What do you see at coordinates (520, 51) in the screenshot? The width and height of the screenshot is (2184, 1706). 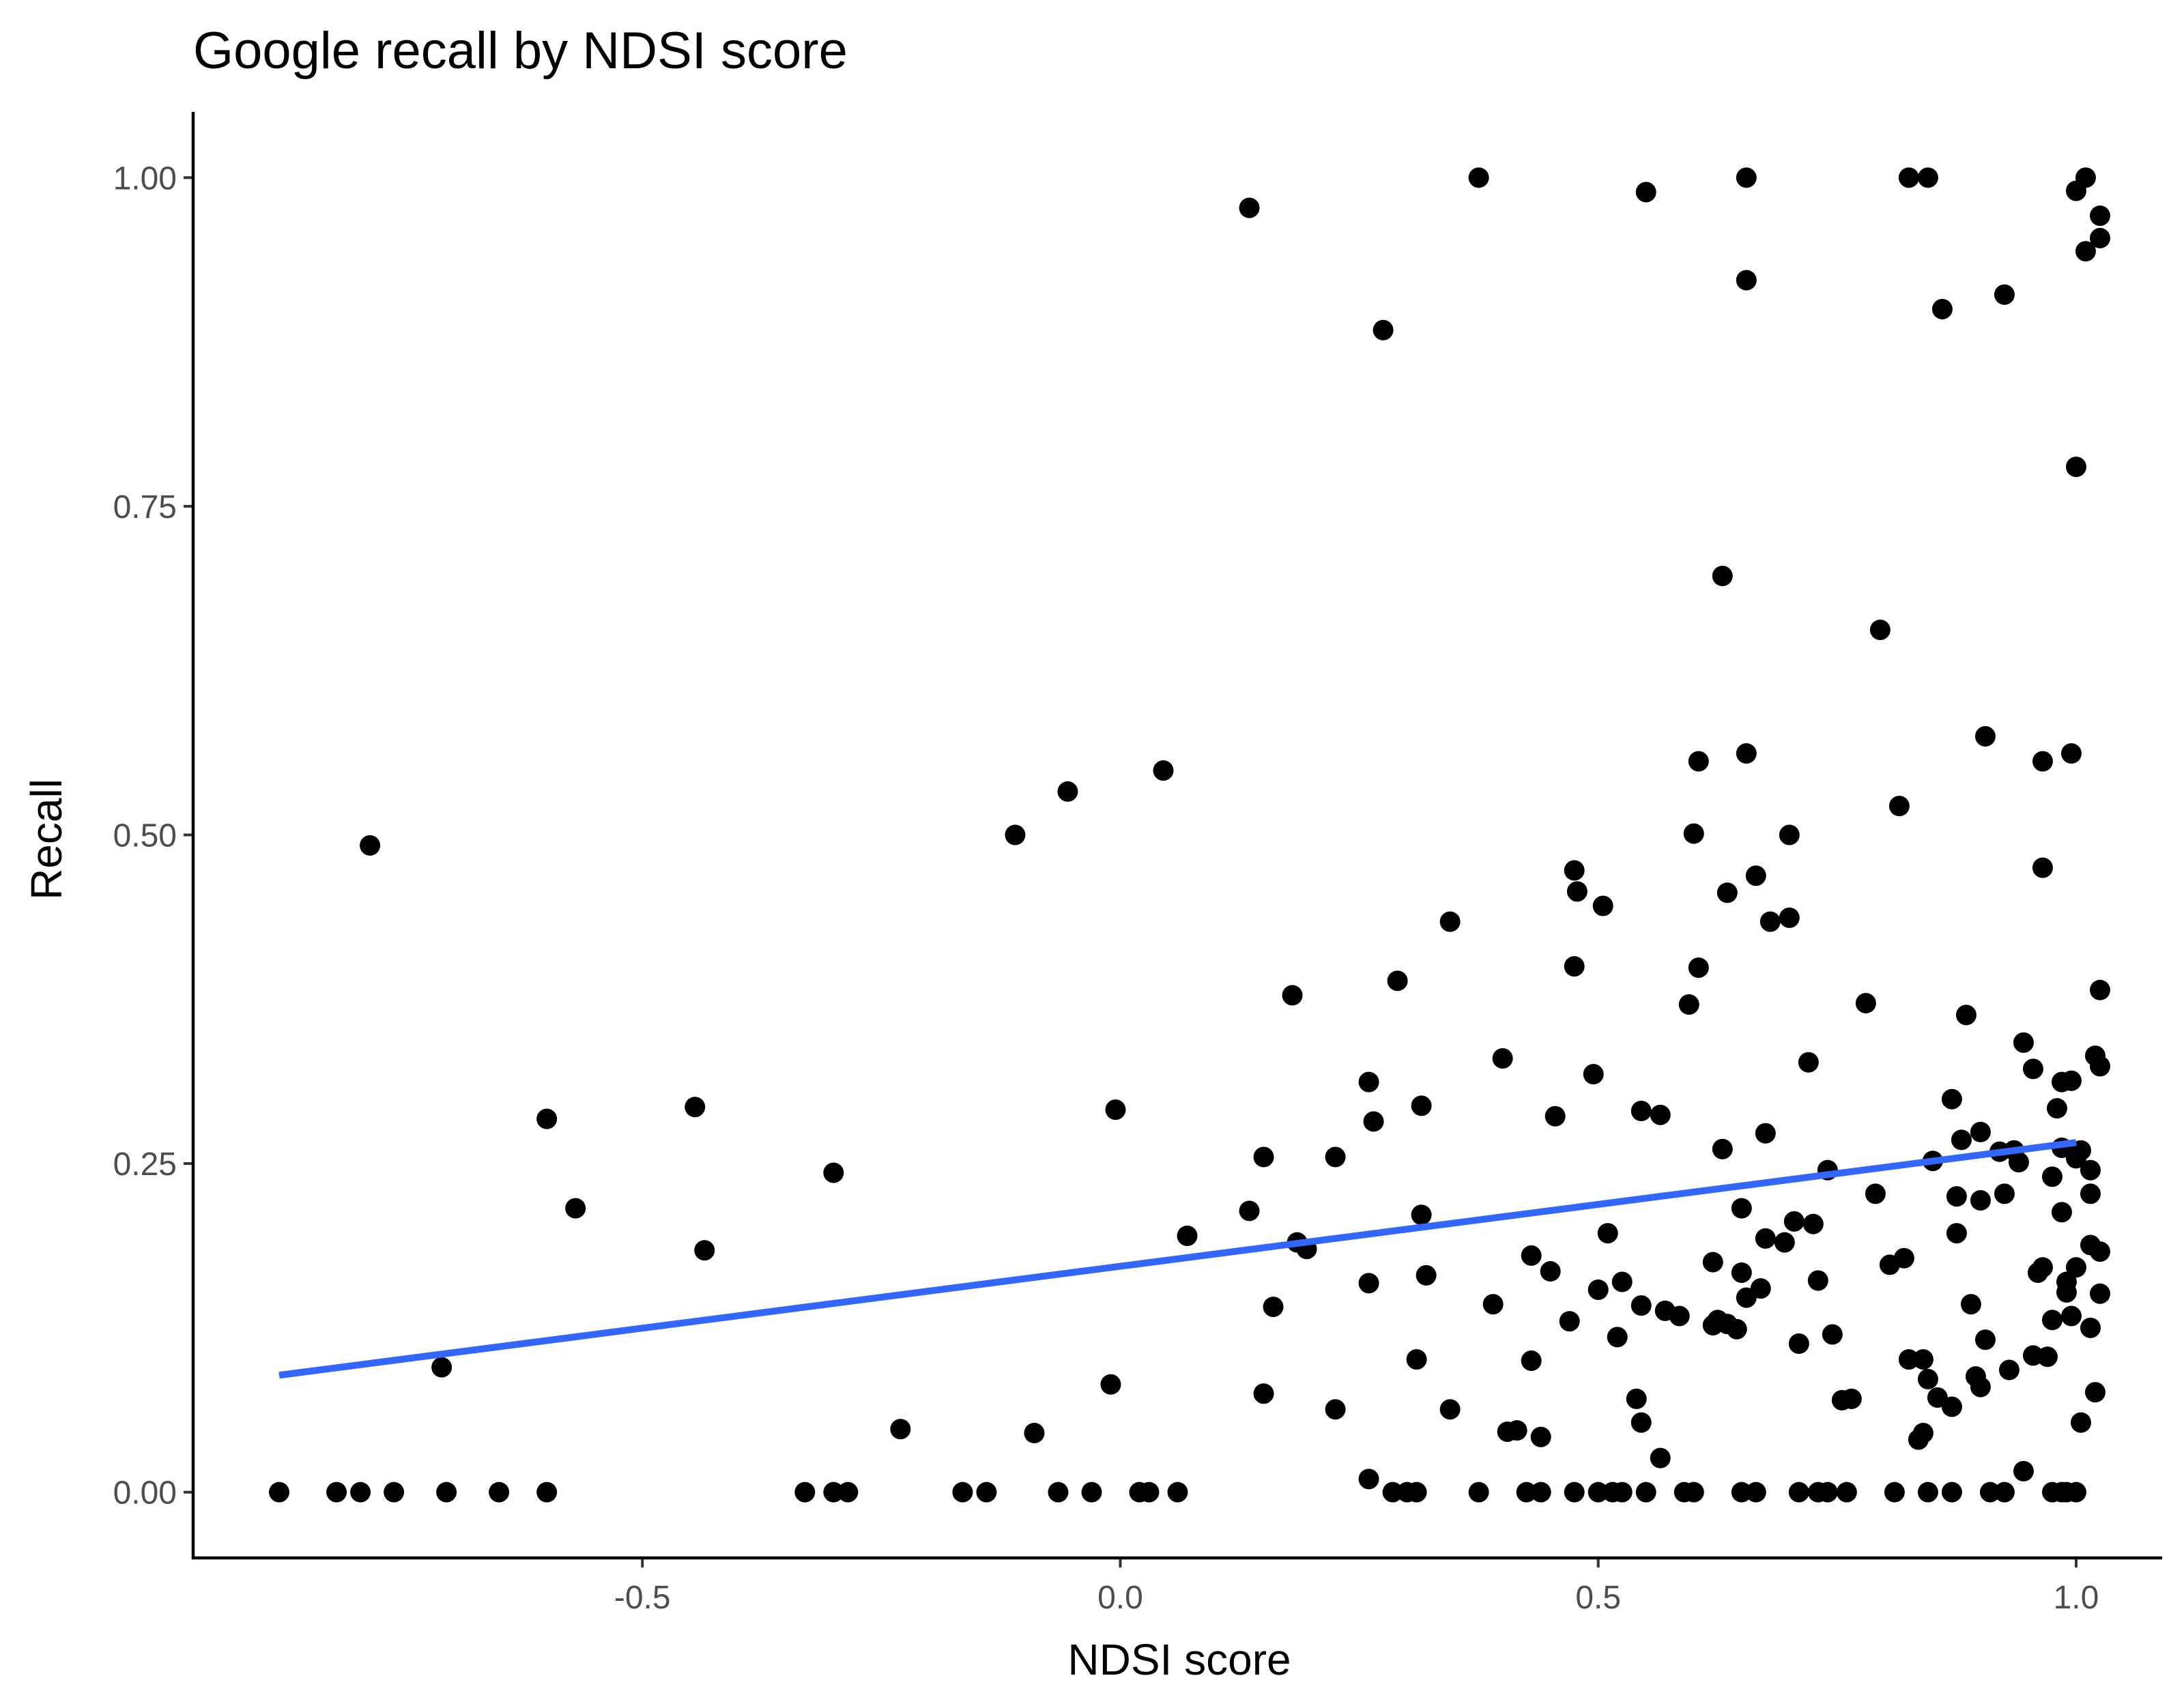 I see `chart-title: Google recall by NDSI score` at bounding box center [520, 51].